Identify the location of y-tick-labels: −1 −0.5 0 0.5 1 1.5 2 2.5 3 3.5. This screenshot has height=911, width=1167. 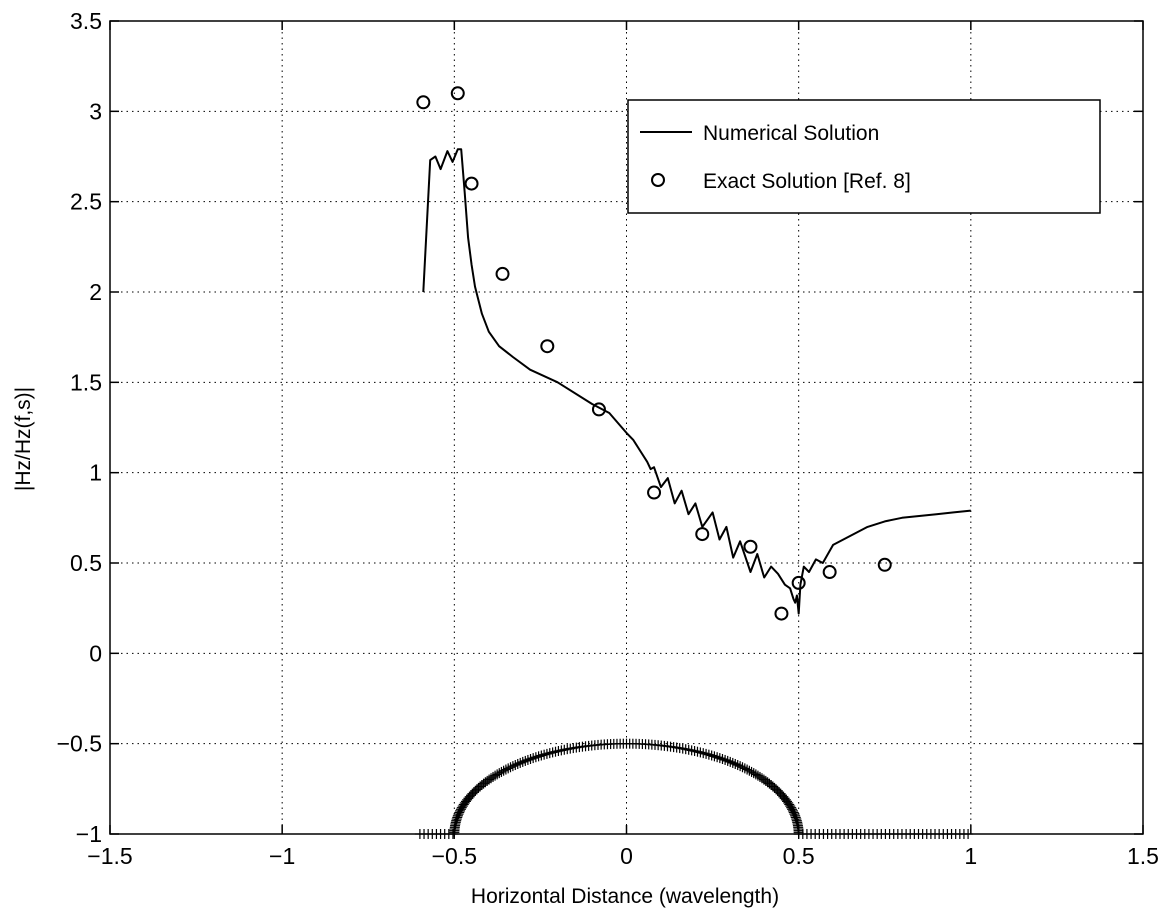
(79, 427).